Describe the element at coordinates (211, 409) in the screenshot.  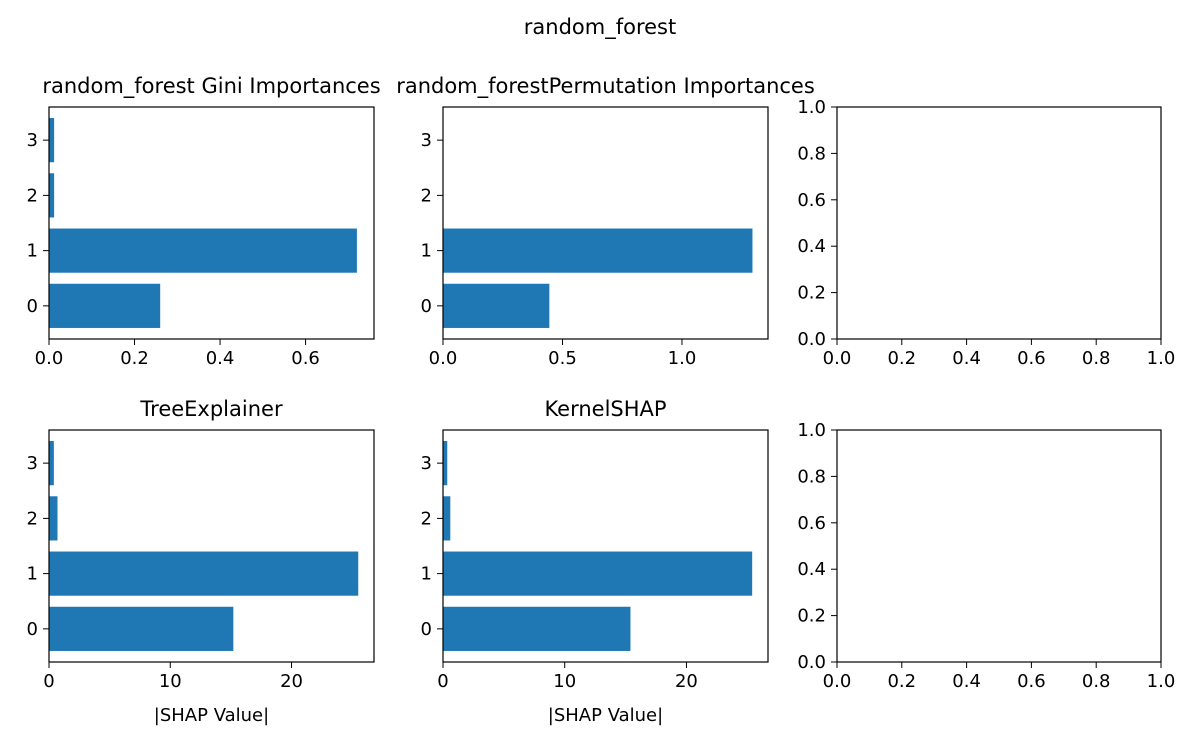
I see `subplot-title: TreeExplainer` at that location.